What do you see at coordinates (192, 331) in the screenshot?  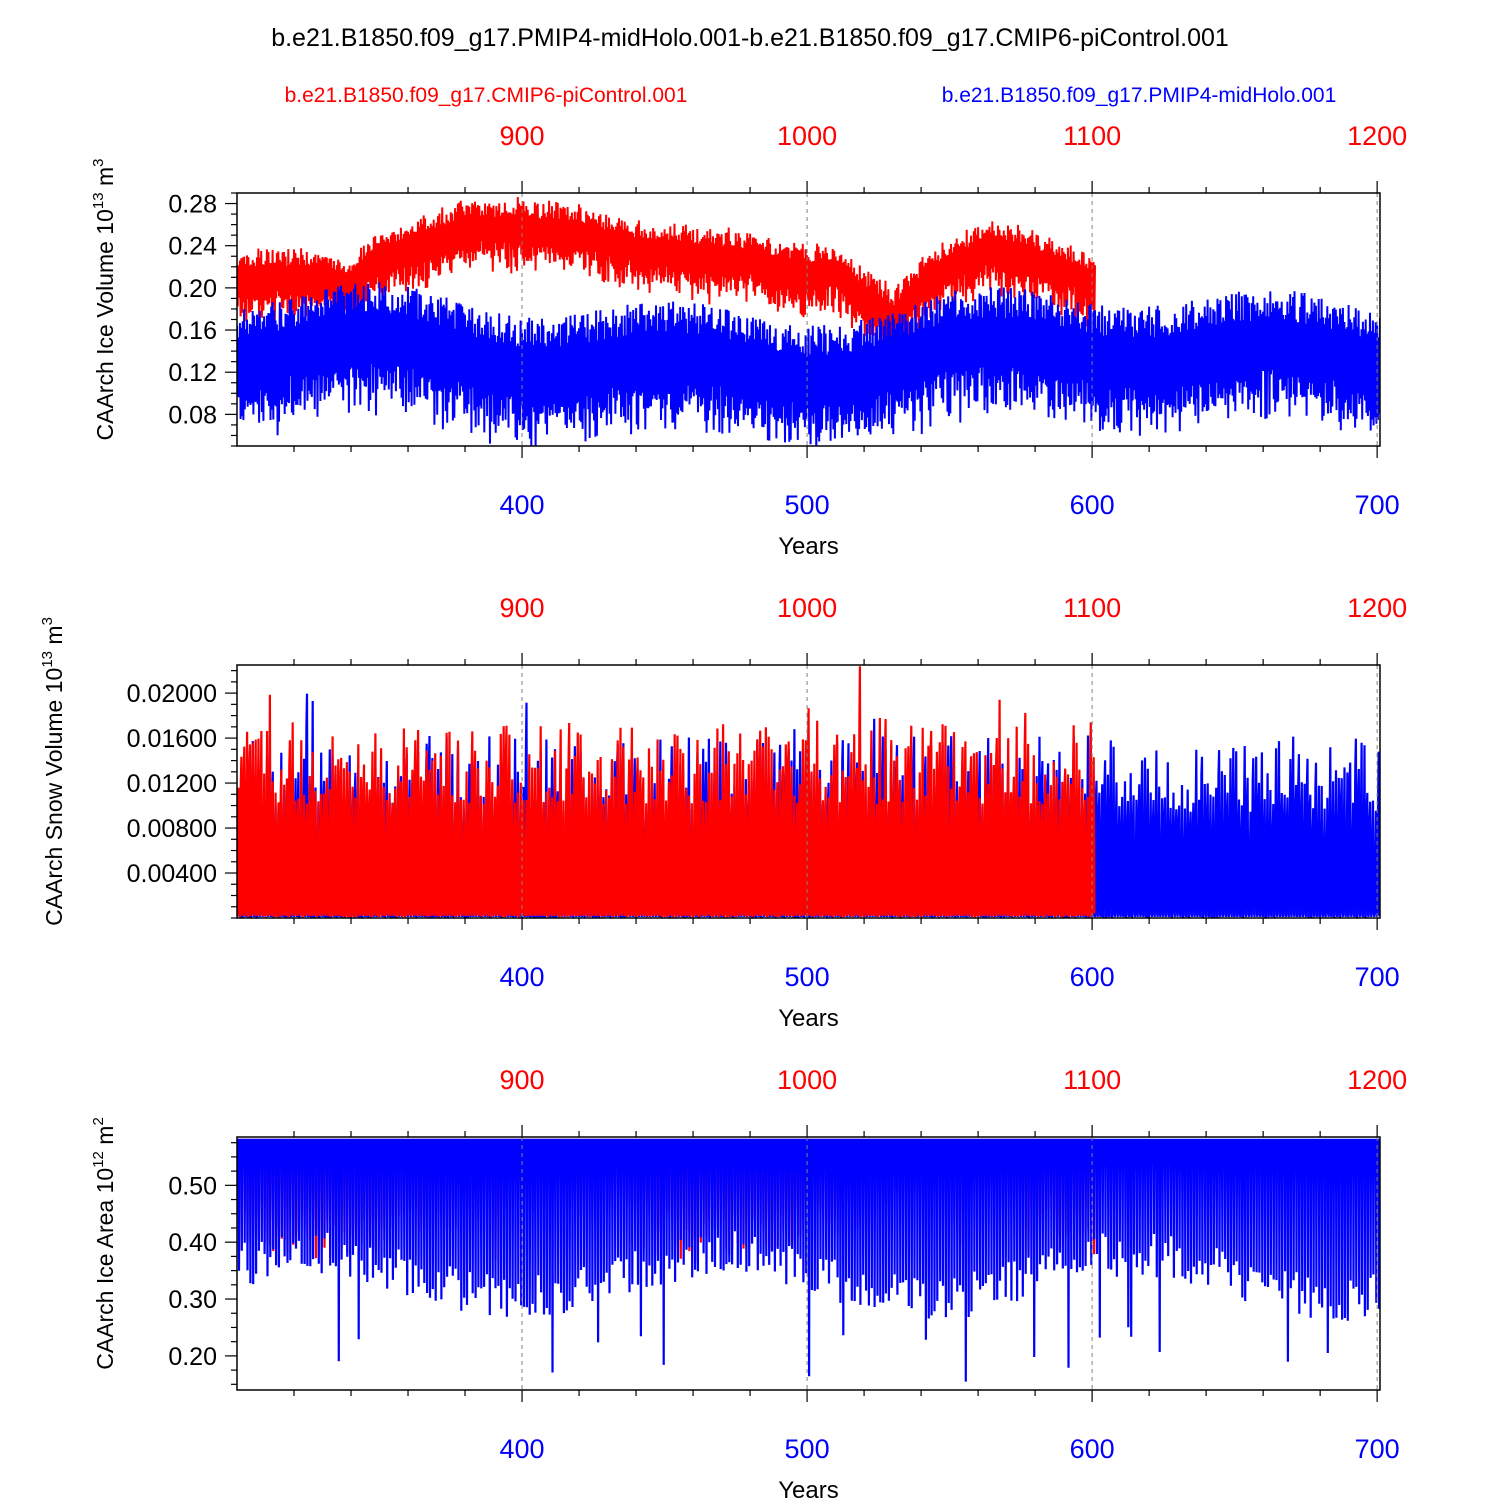 I see `y-tick-label: 0.16` at bounding box center [192, 331].